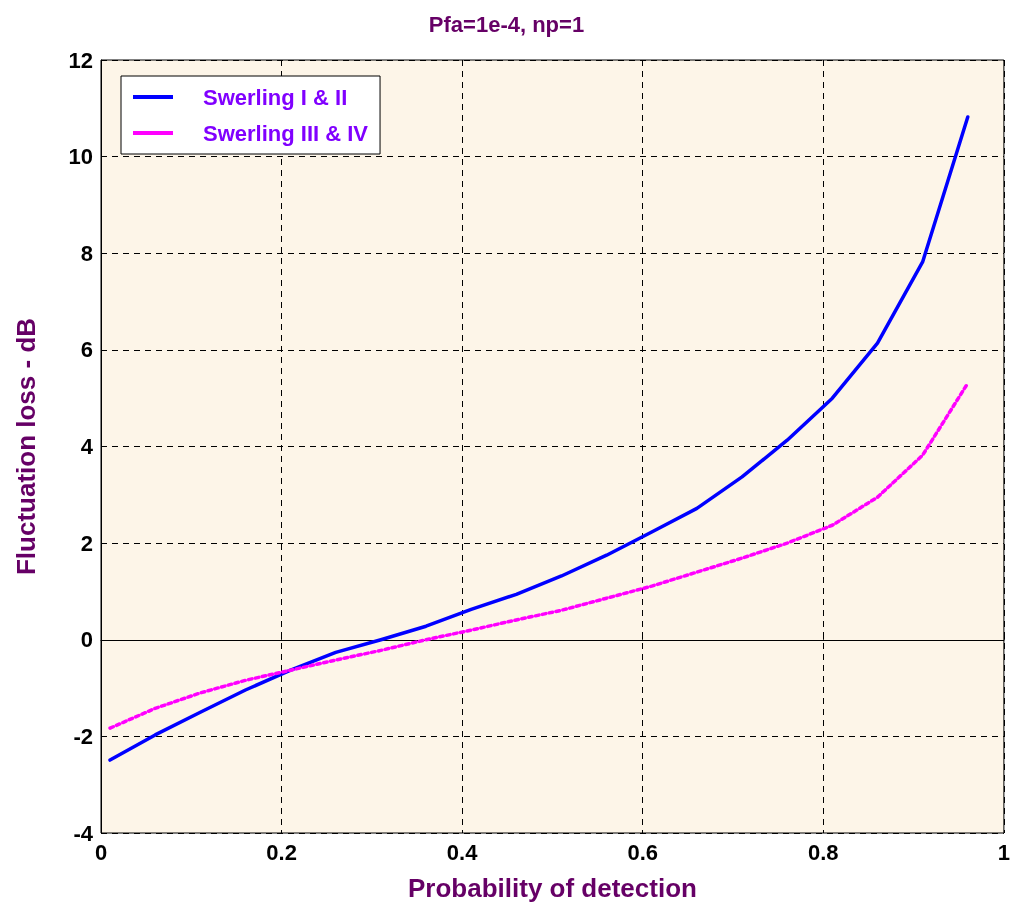 The image size is (1013, 923). What do you see at coordinates (80, 157) in the screenshot?
I see `y-tick-label: 10` at bounding box center [80, 157].